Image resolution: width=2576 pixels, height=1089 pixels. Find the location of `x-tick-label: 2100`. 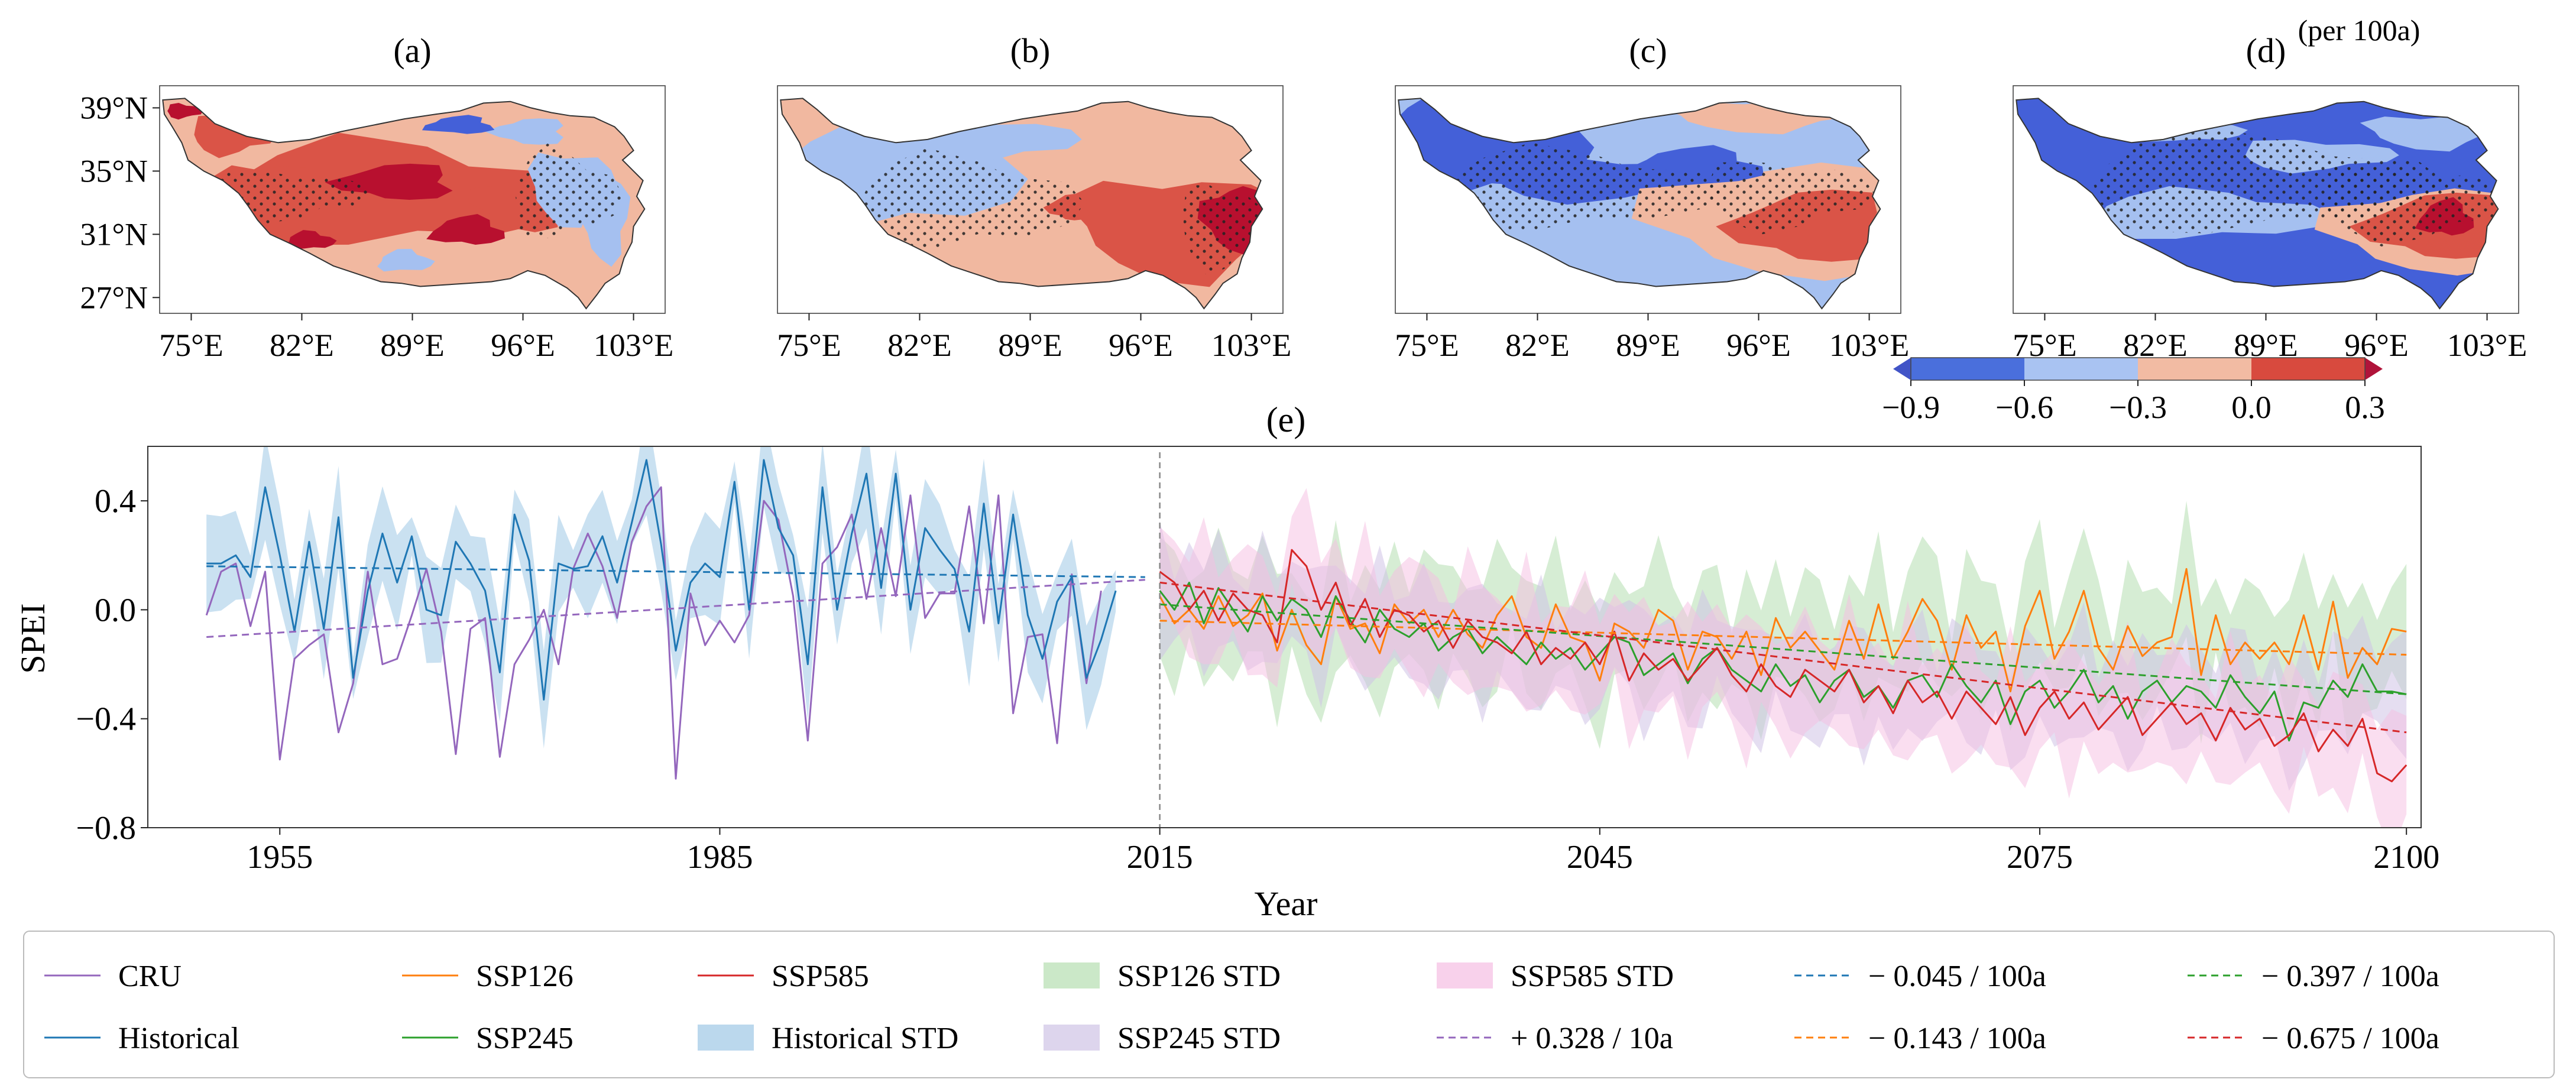

x-tick-label: 2100 is located at coordinates (2406, 858).